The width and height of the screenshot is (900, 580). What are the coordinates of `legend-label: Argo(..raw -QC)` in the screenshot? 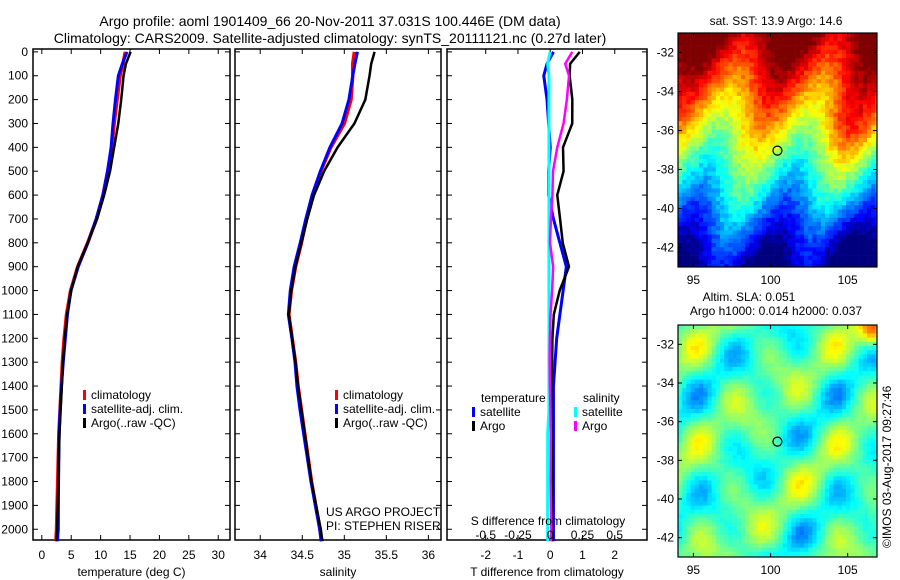 It's located at (385, 423).